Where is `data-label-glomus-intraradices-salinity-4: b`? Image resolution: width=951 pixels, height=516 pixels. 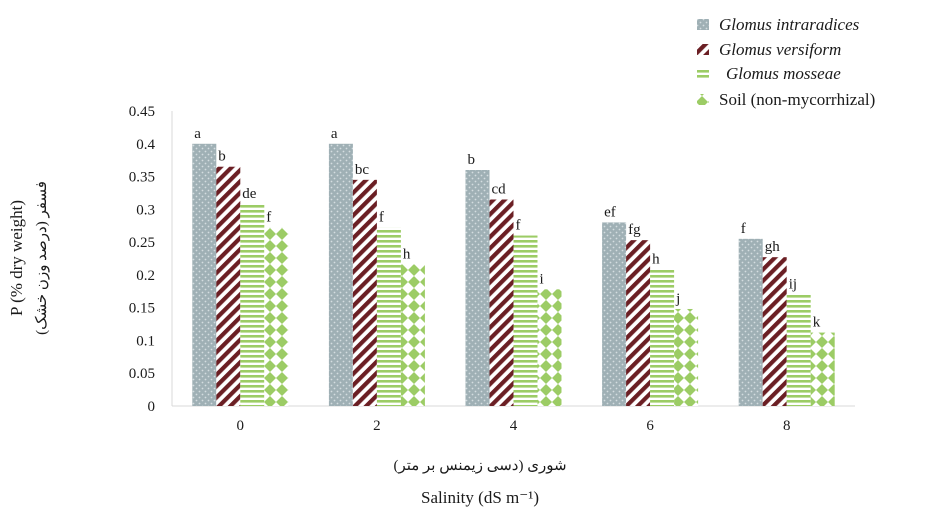
data-label-glomus-intraradices-salinity-4: b is located at coordinates (472, 160).